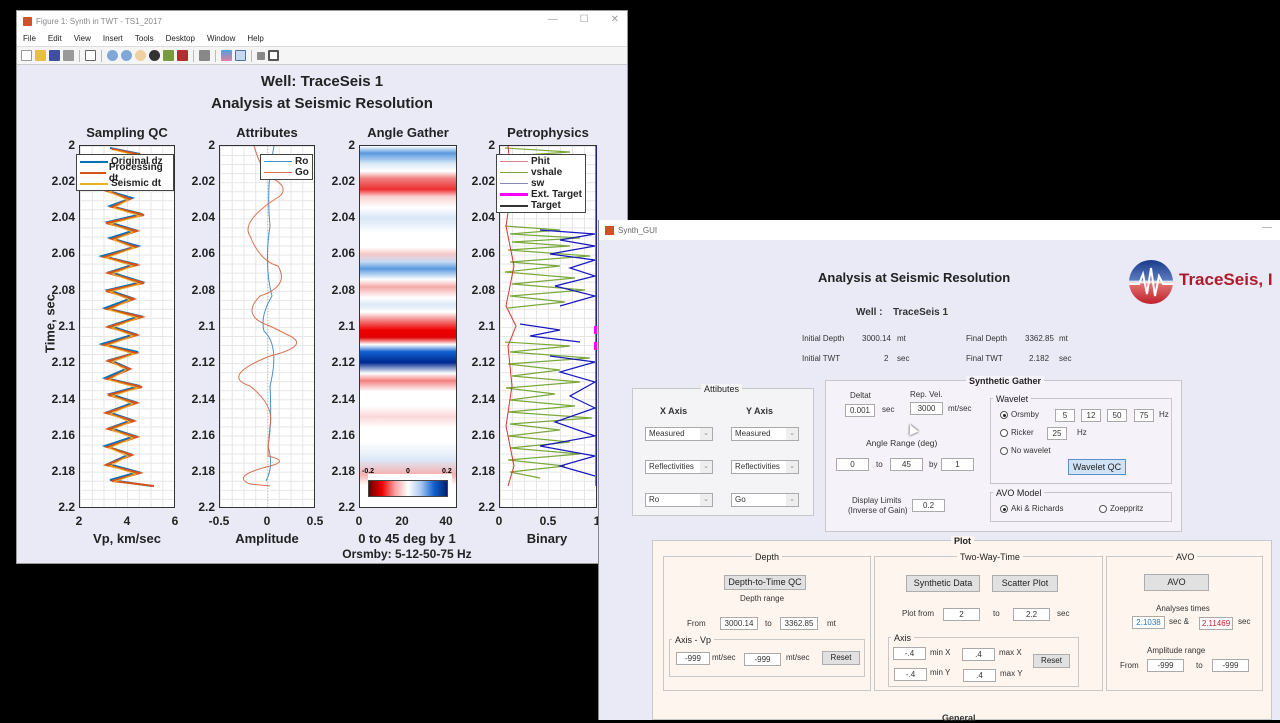  Describe the element at coordinates (322, 21) in the screenshot. I see `figure-titlebar: Figure 1: Synth in TWT - TS1_2017 — ☐ ✕` at that location.